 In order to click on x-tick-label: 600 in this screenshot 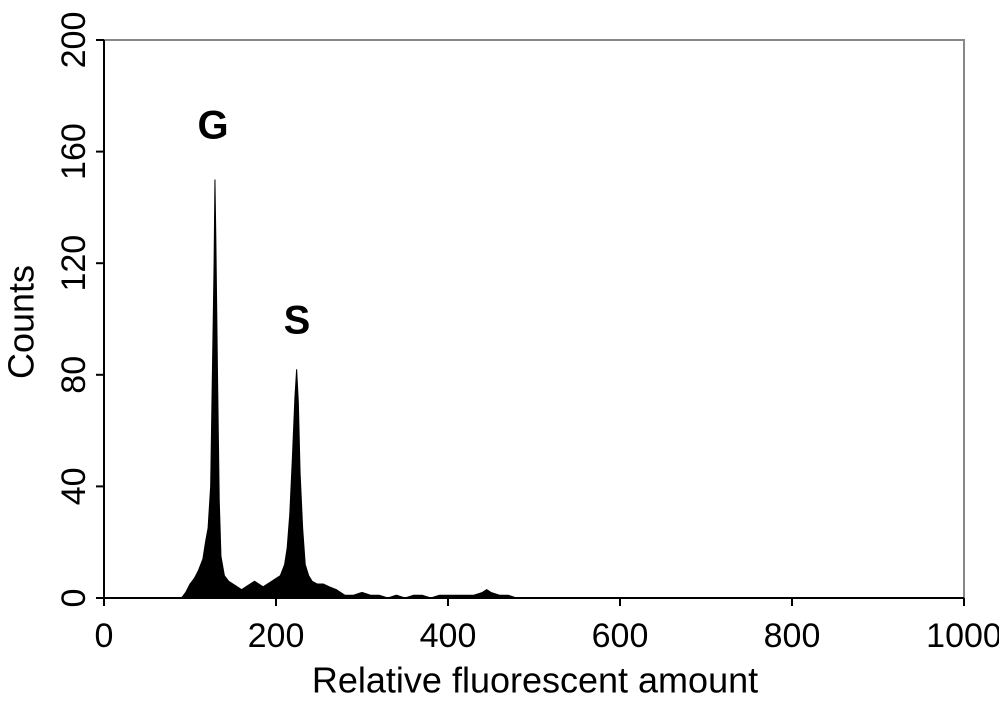, I will do `click(620, 636)`.